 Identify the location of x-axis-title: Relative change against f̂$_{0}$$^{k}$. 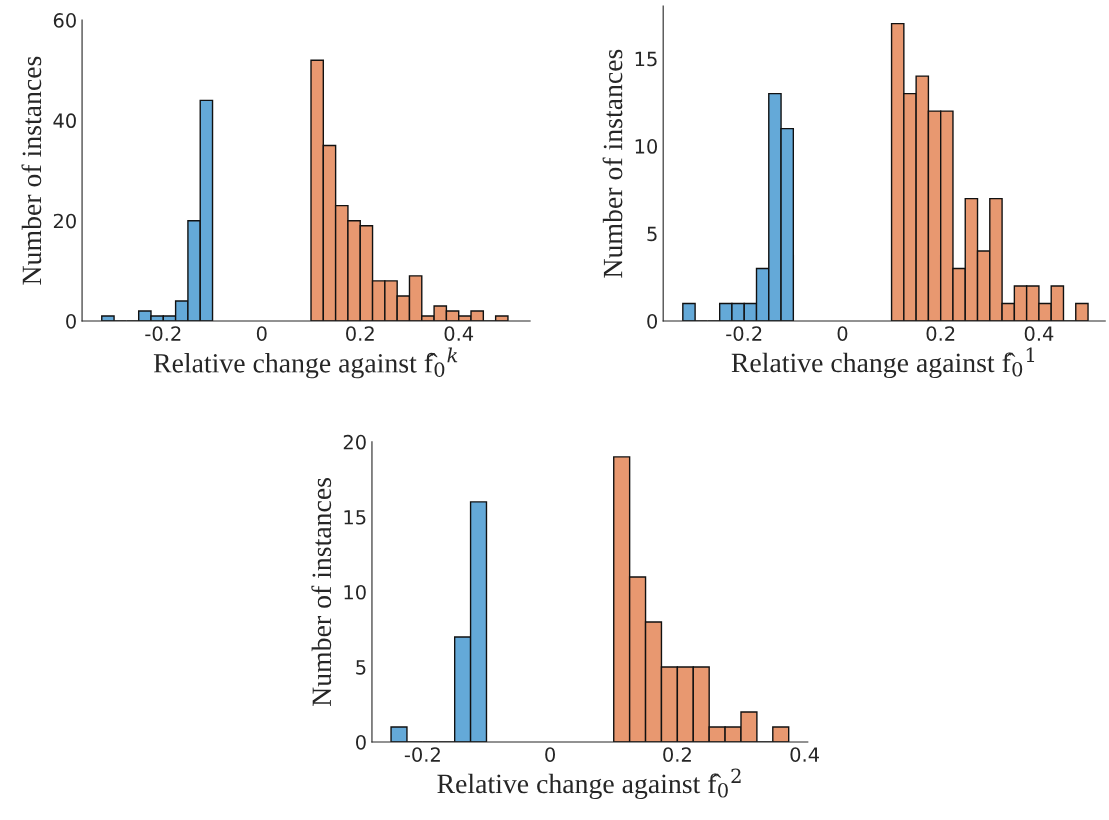
(305, 363).